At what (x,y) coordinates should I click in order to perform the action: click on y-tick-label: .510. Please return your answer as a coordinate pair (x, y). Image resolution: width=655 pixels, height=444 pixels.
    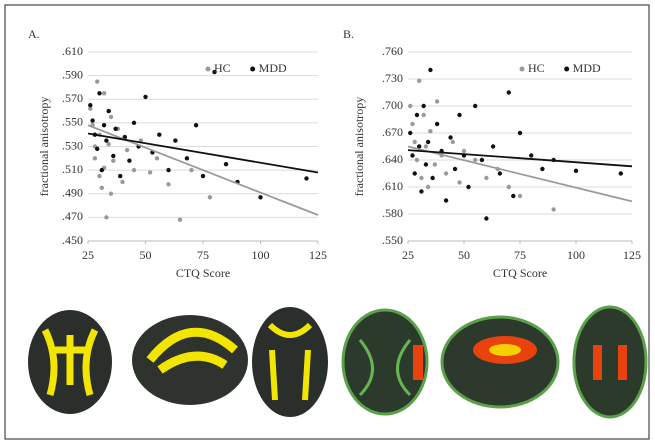
    Looking at the image, I should click on (72, 169).